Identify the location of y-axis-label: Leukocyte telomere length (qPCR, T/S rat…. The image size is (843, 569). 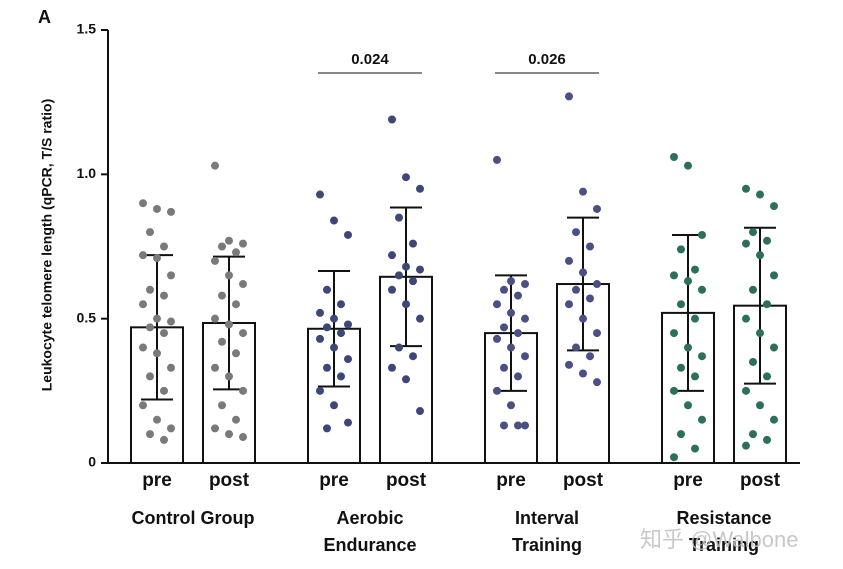
(47, 245).